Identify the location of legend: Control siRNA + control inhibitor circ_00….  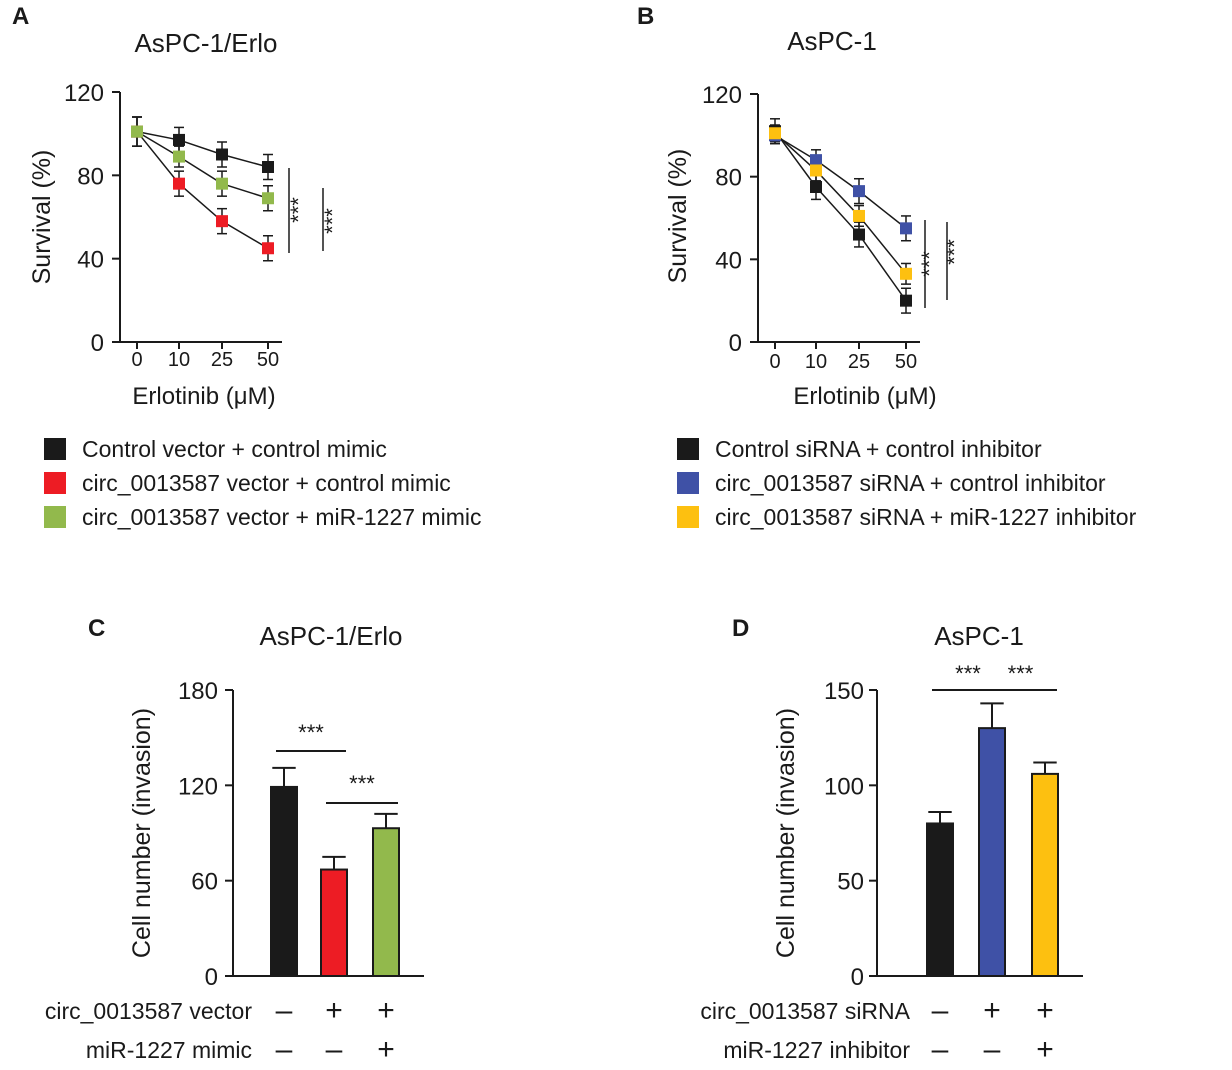
(907, 483).